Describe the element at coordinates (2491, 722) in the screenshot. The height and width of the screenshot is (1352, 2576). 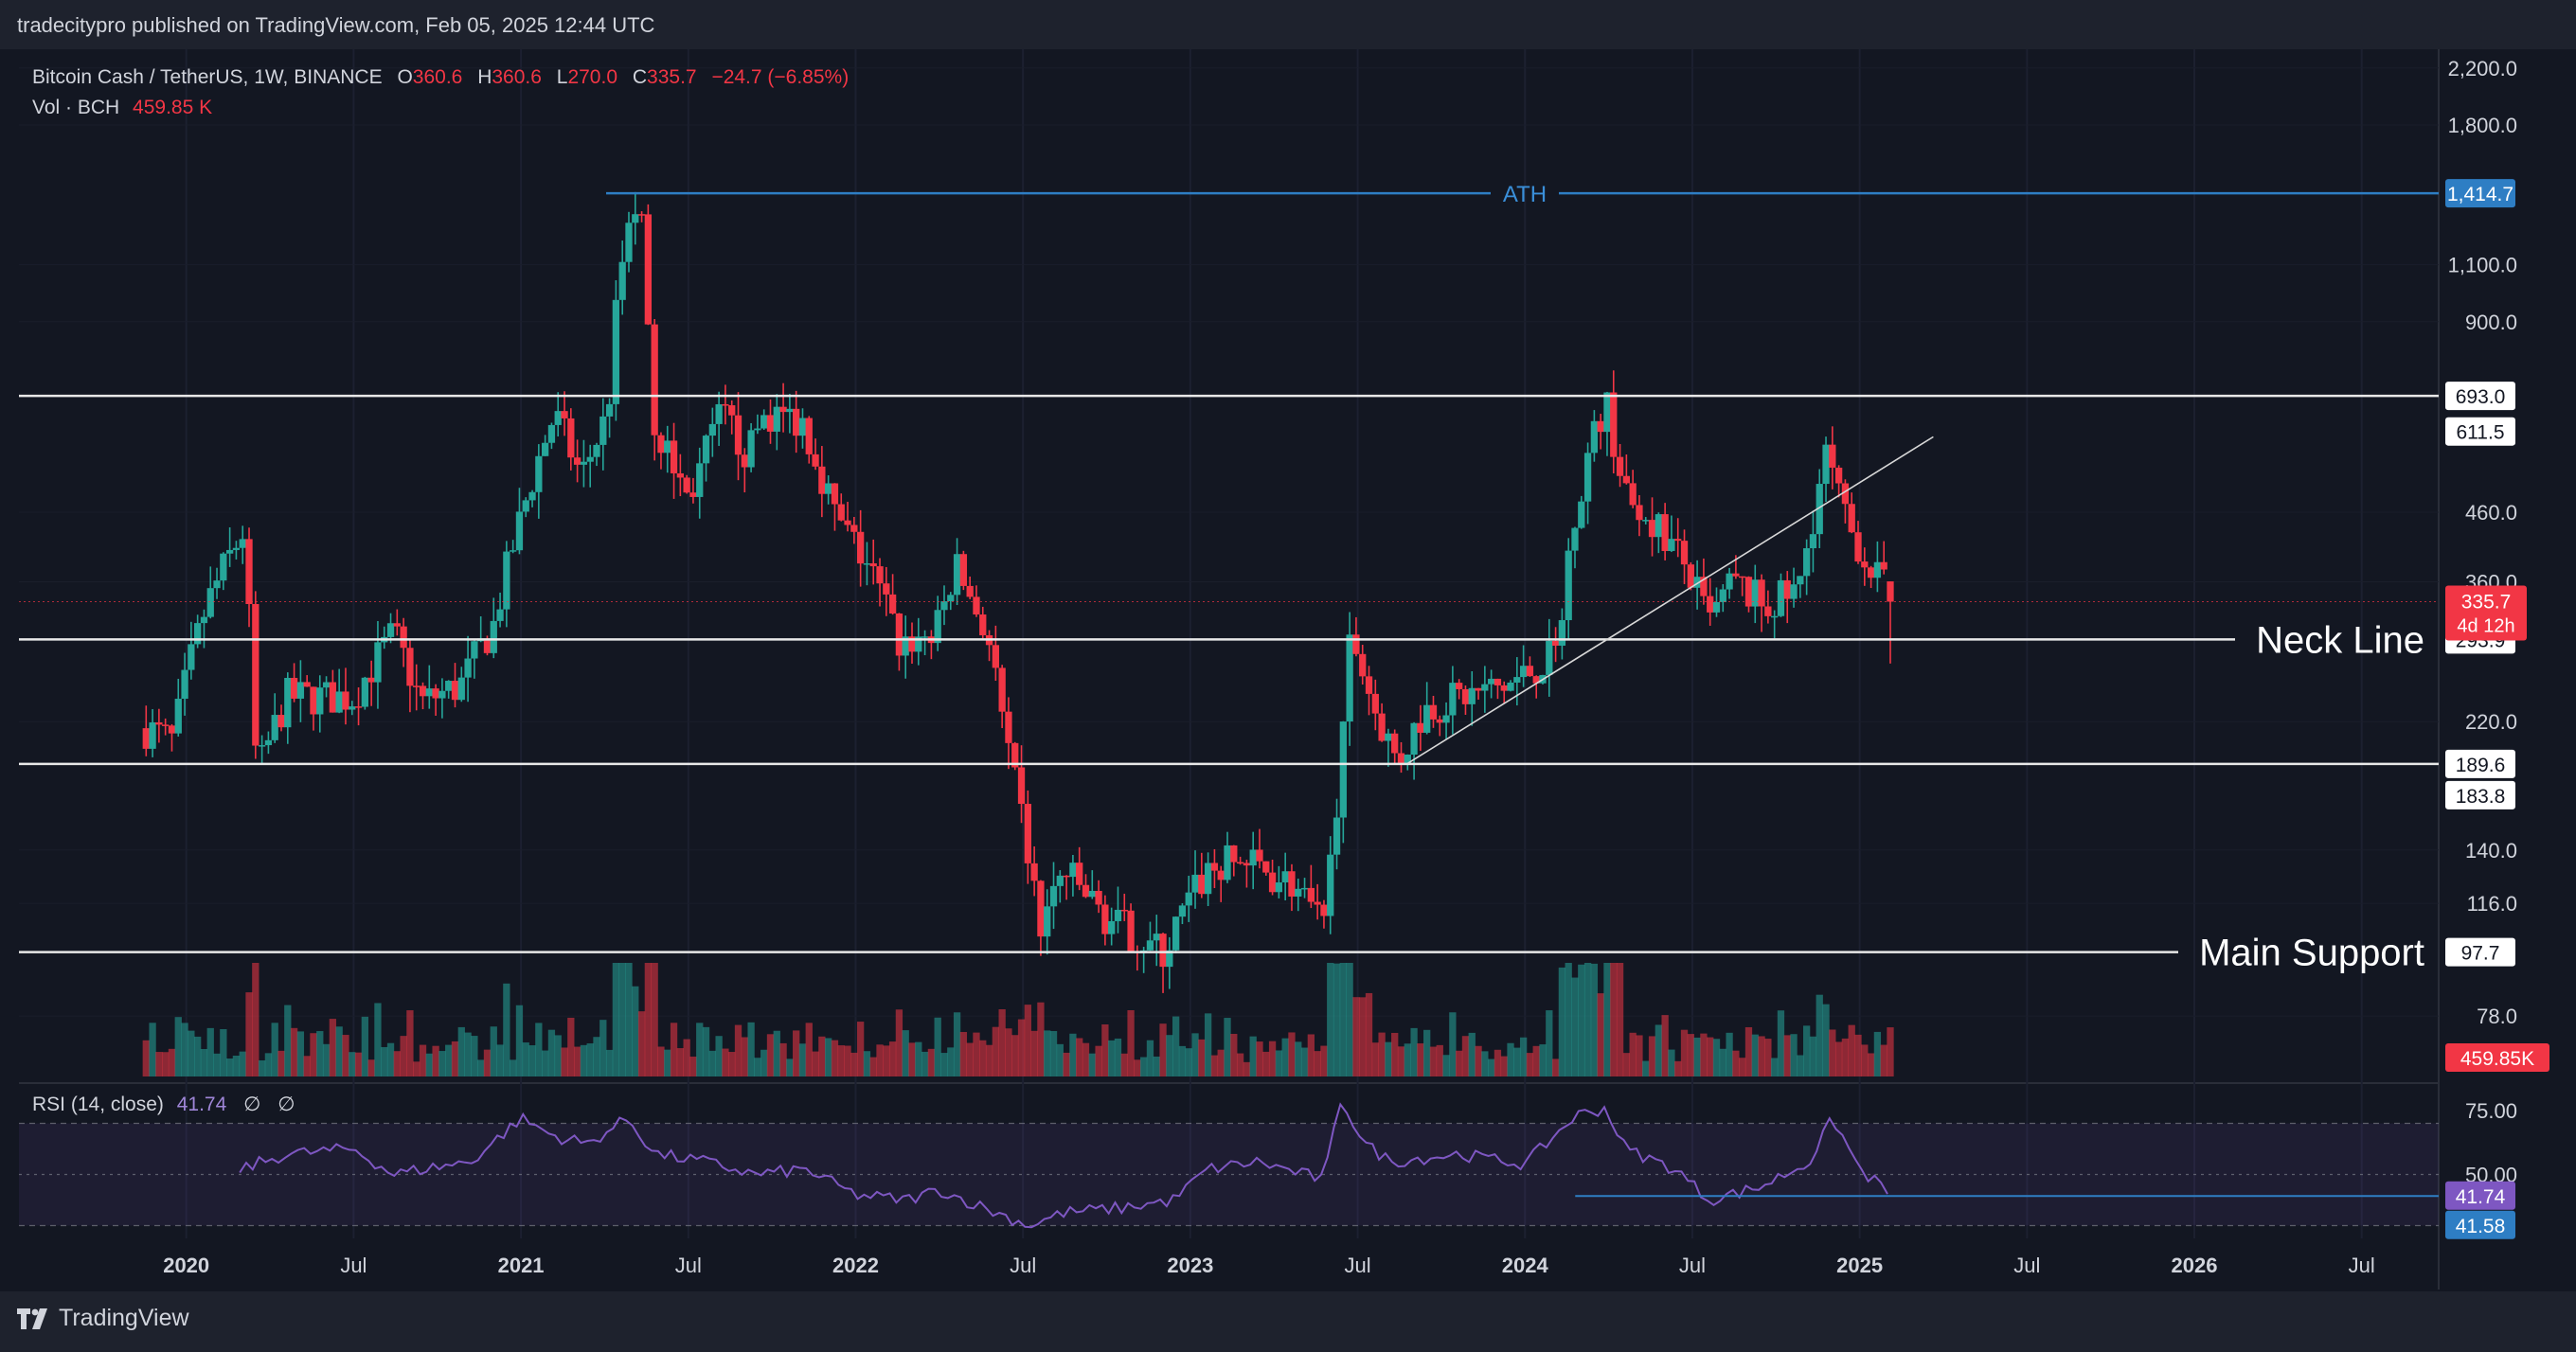
I see `y-tick-label: 220.0` at that location.